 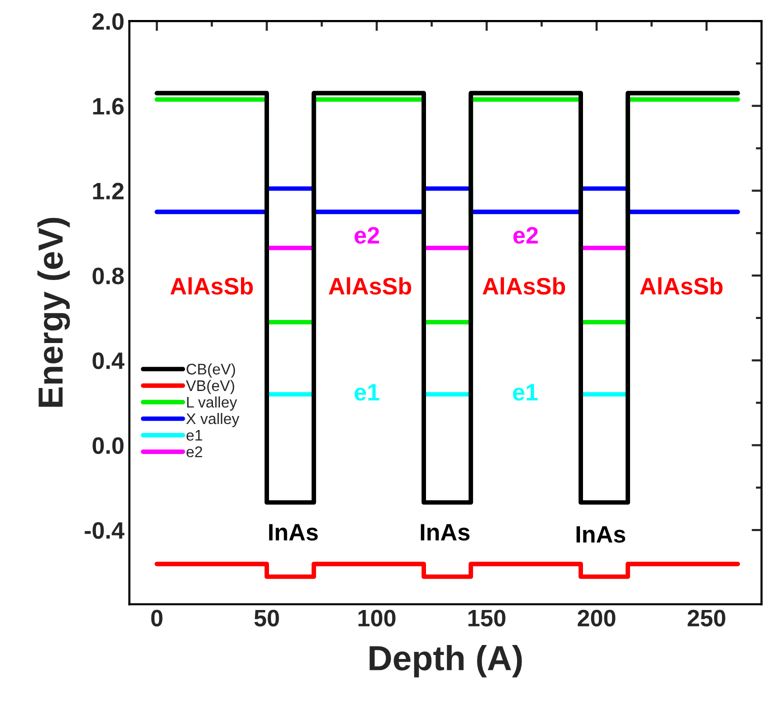 I want to click on legend-label: X valley, so click(x=213, y=420).